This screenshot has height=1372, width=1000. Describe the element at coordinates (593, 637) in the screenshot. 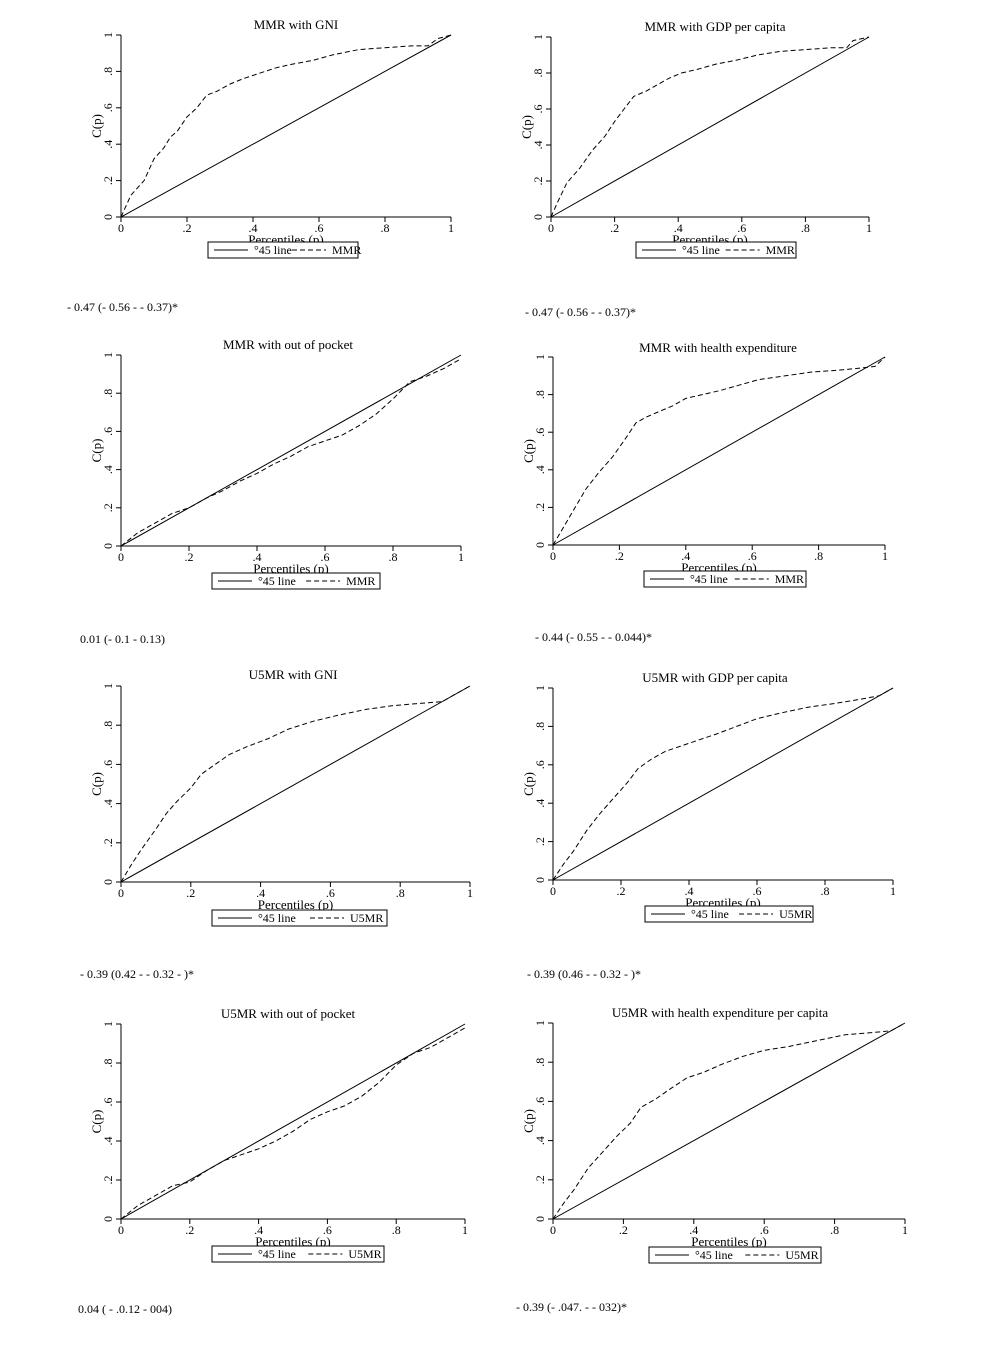

I see `concentration-index-text: - 0.44 (- 0.55 - - 0.044)*` at that location.